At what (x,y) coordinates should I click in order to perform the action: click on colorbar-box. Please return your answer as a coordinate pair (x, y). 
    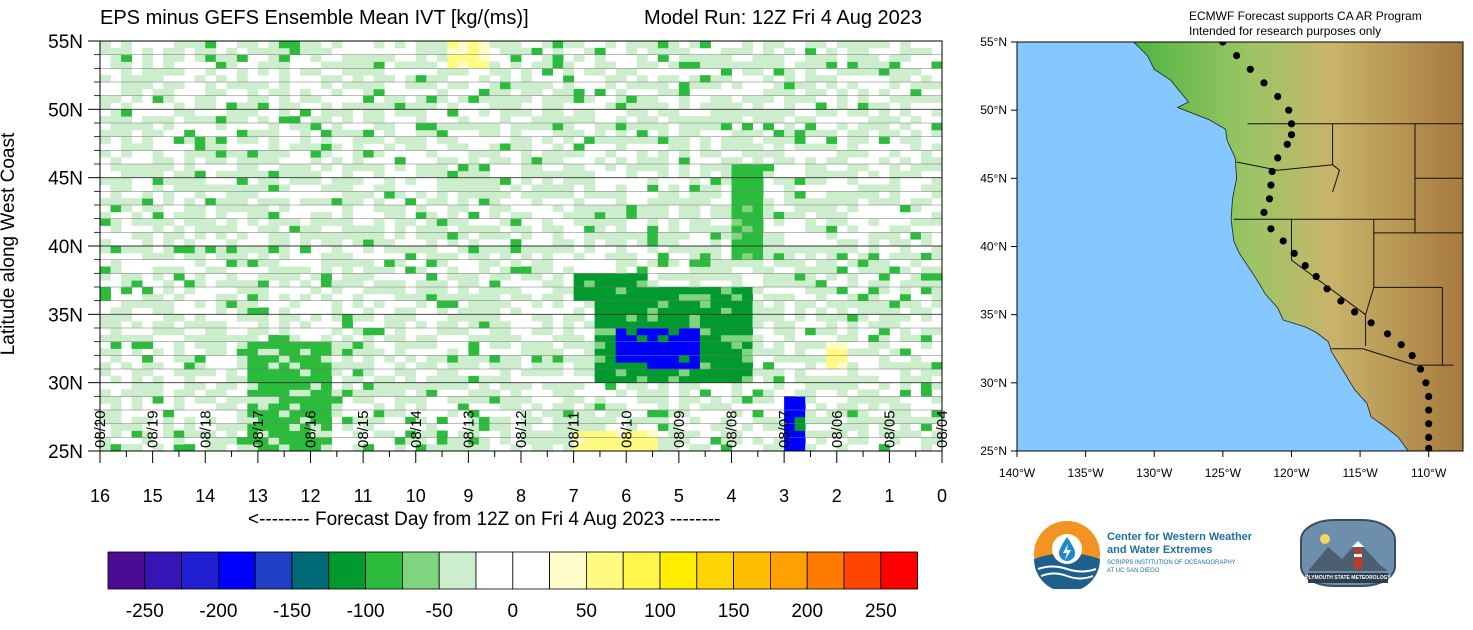
    Looking at the image, I should click on (494, 570).